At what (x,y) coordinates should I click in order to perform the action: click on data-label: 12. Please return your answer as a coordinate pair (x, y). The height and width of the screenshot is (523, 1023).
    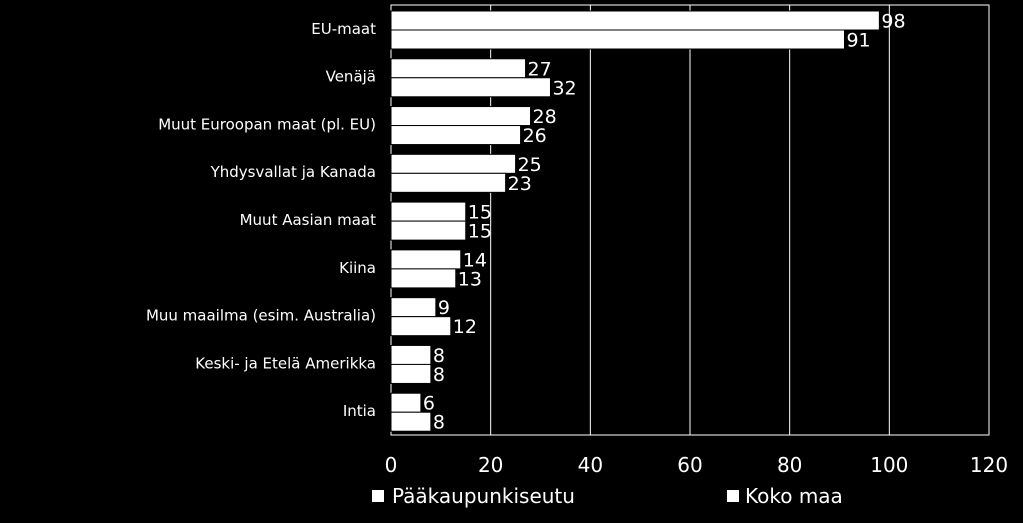
    Looking at the image, I should click on (465, 327).